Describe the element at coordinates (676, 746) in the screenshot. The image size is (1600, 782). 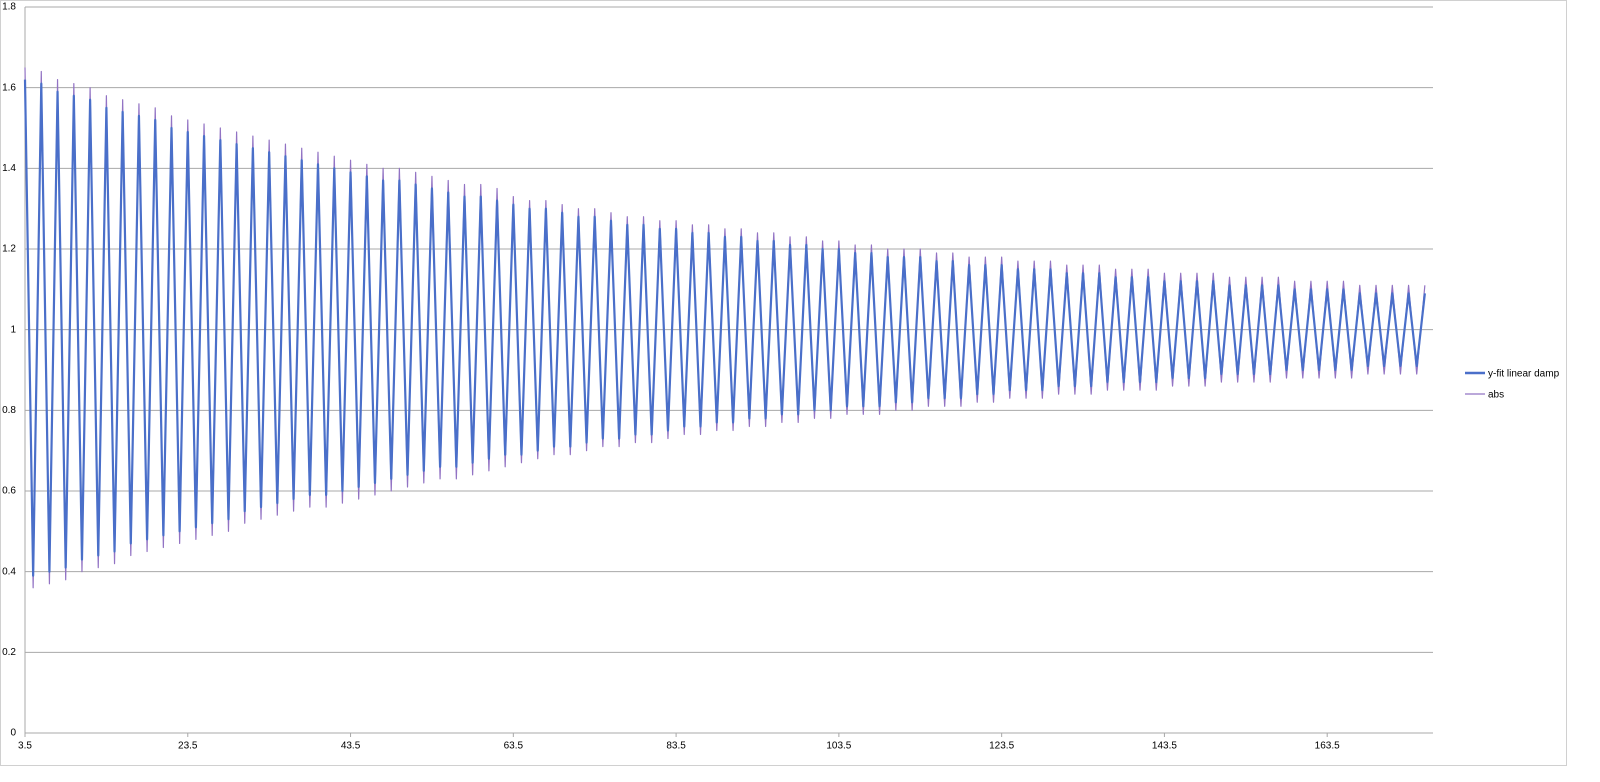
I see `x-tick-label: 83.5` at that location.